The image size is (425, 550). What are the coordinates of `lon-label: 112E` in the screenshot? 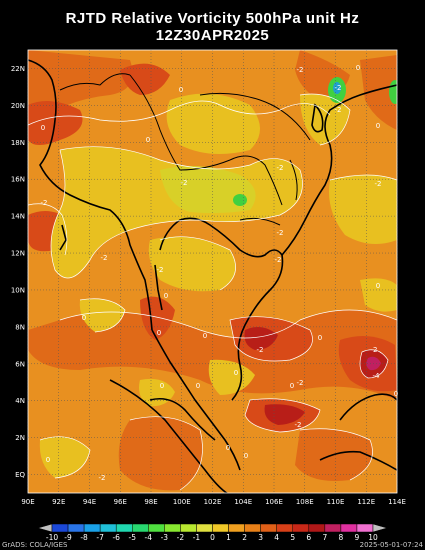 It's located at (366, 502).